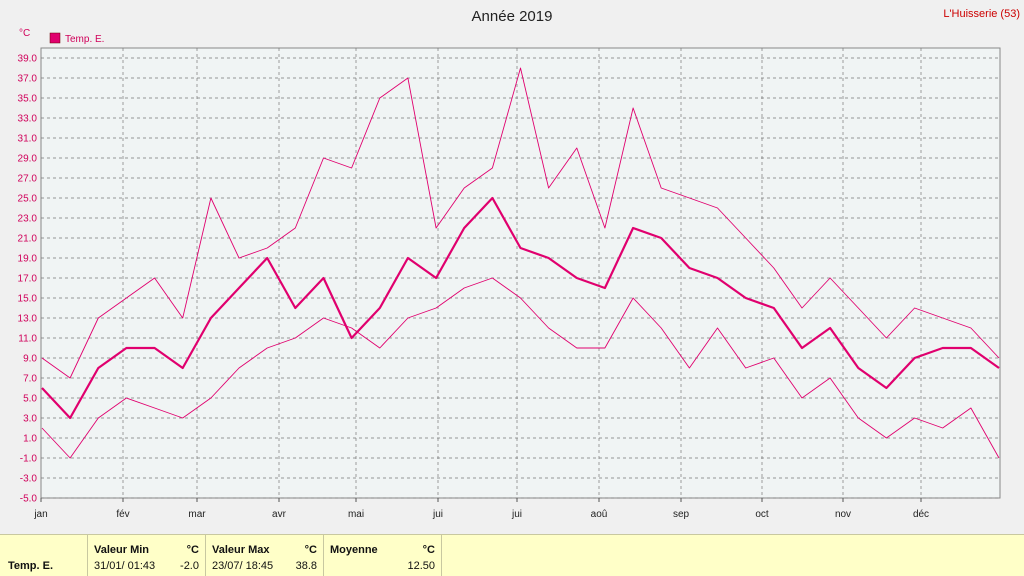  I want to click on stats-max-unit: °C, so click(310, 550).